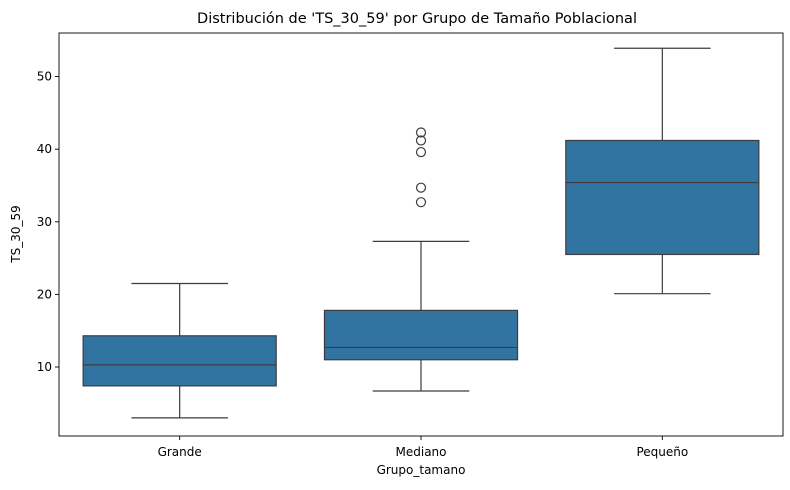  I want to click on y-tick-label: 40, so click(44, 149).